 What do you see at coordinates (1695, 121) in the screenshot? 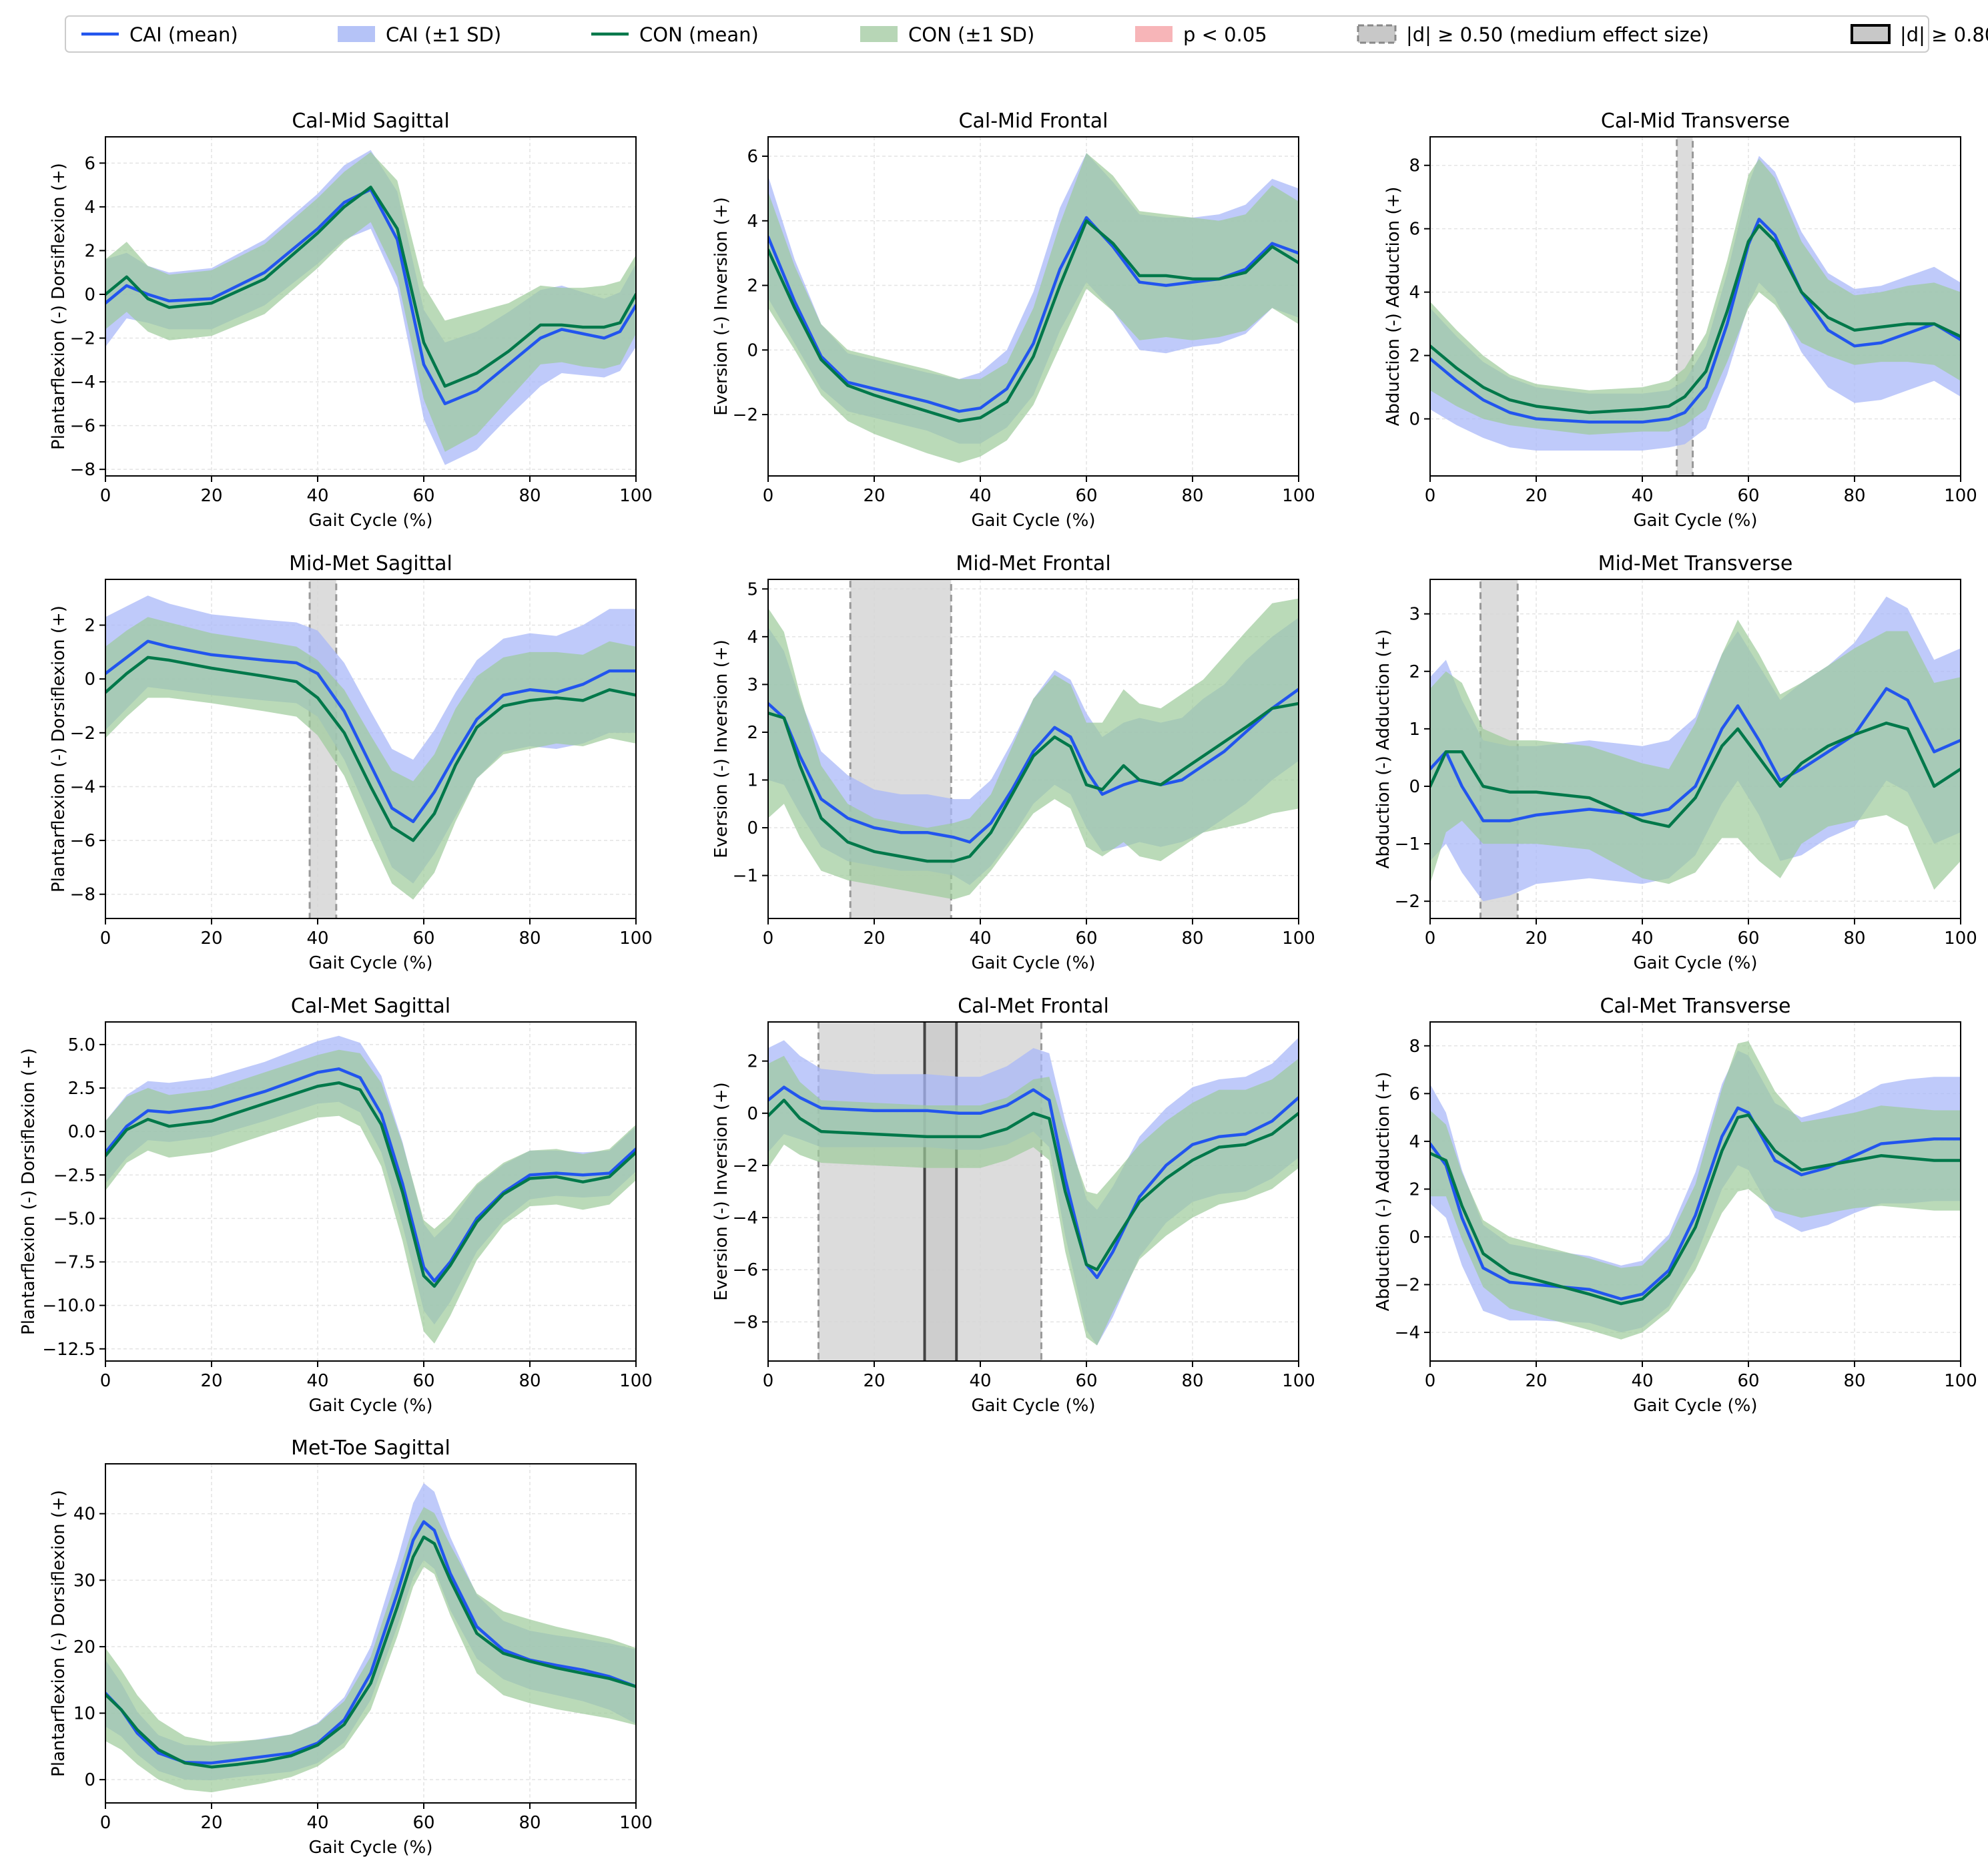
I see `subplot-title: Cal-Mid Transverse` at bounding box center [1695, 121].